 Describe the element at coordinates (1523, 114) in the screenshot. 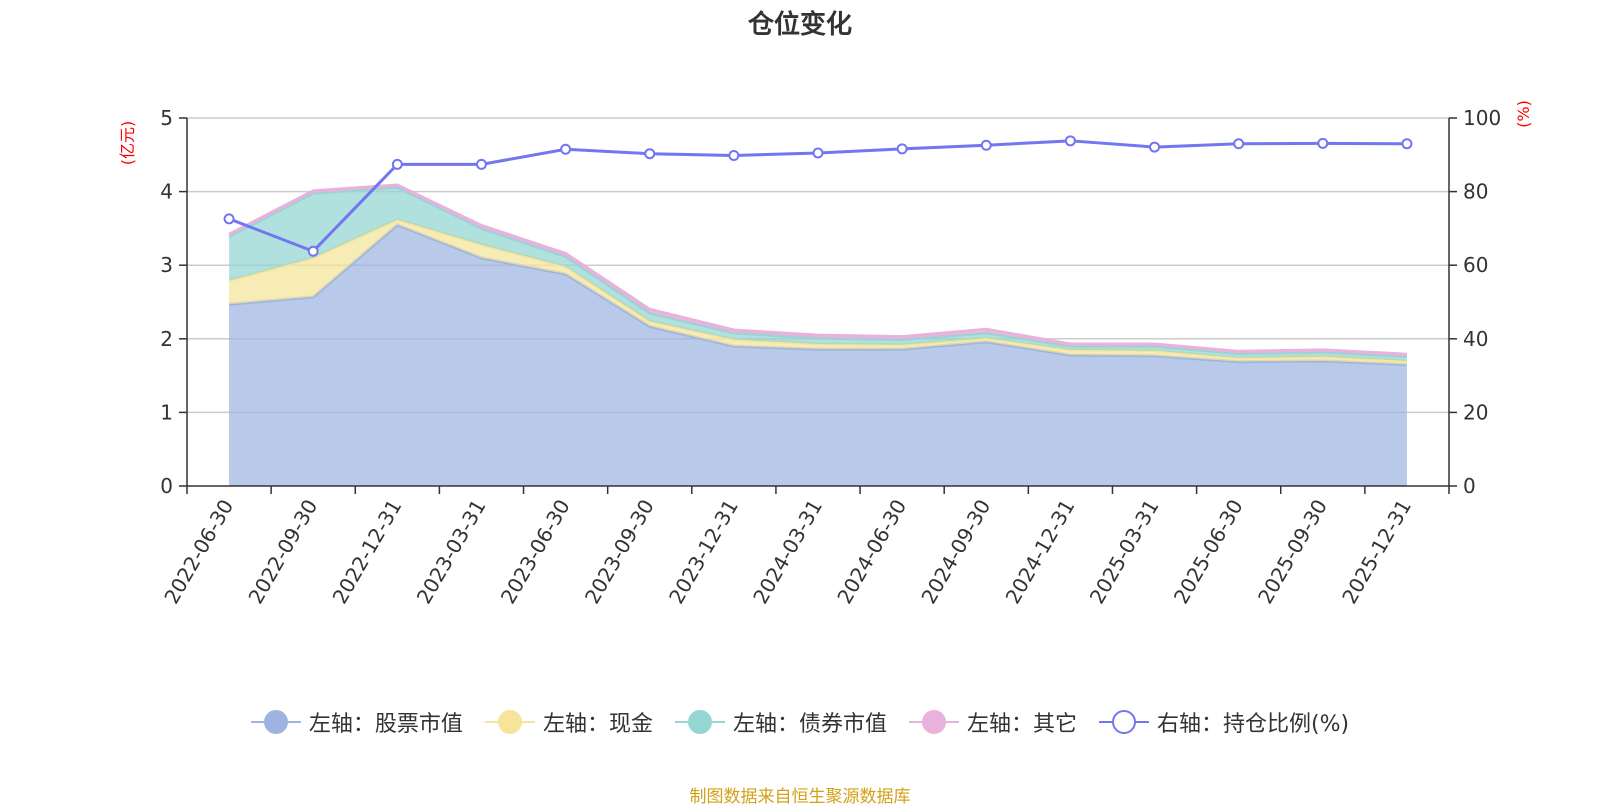

I see `right-axis-unit: (%)` at that location.